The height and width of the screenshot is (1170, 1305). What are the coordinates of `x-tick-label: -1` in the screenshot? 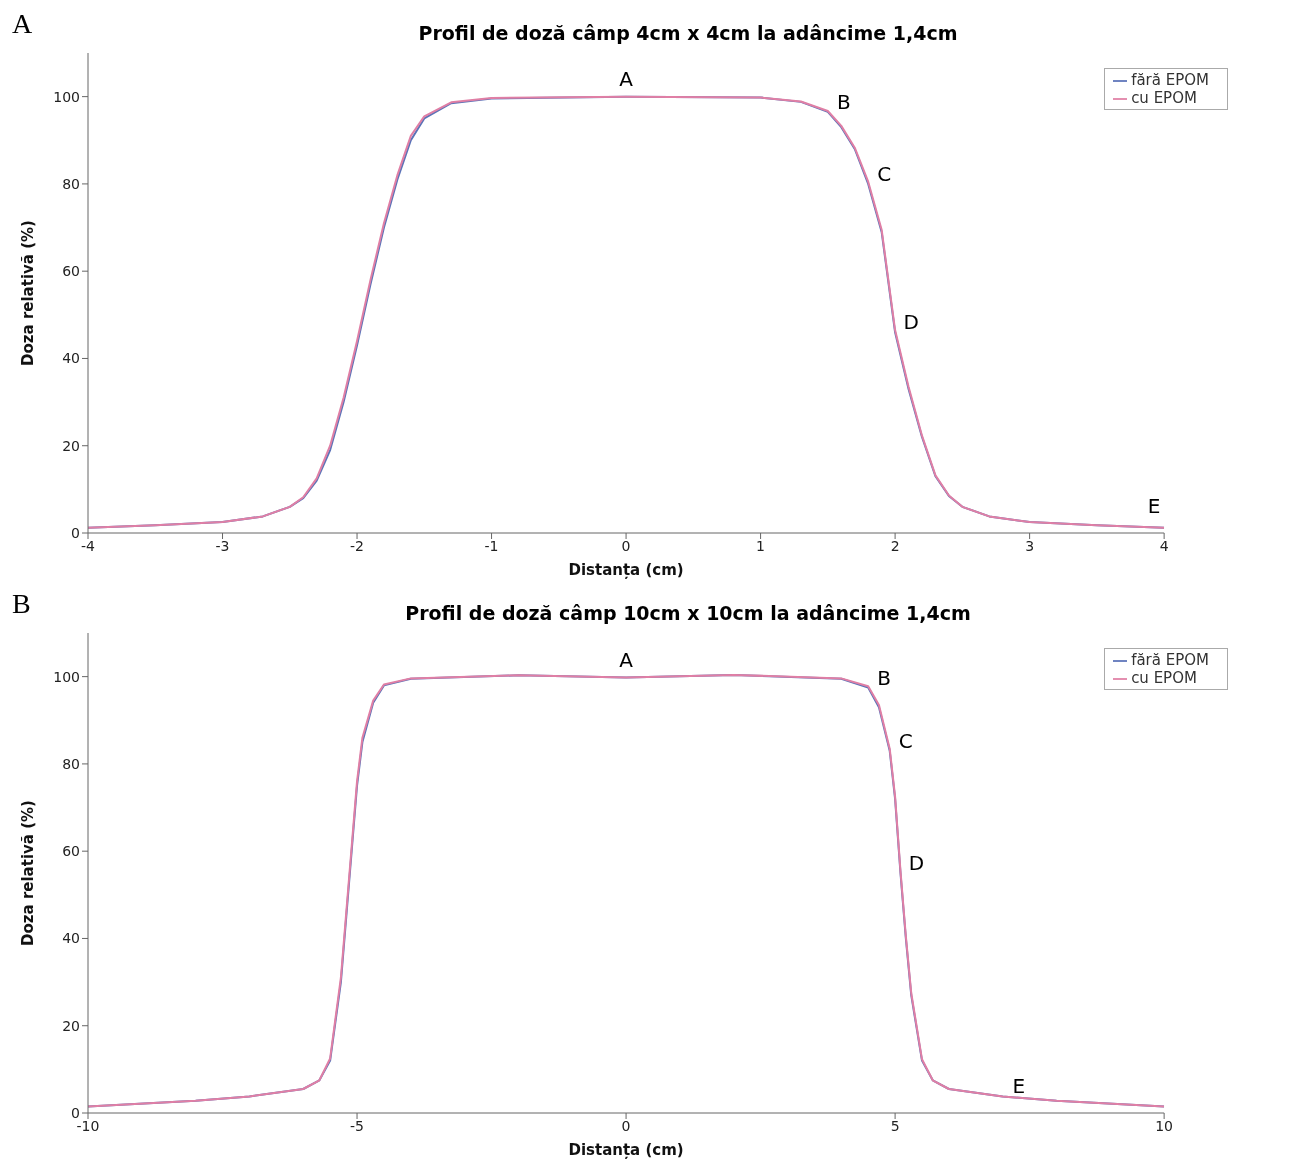 It's located at (491, 545).